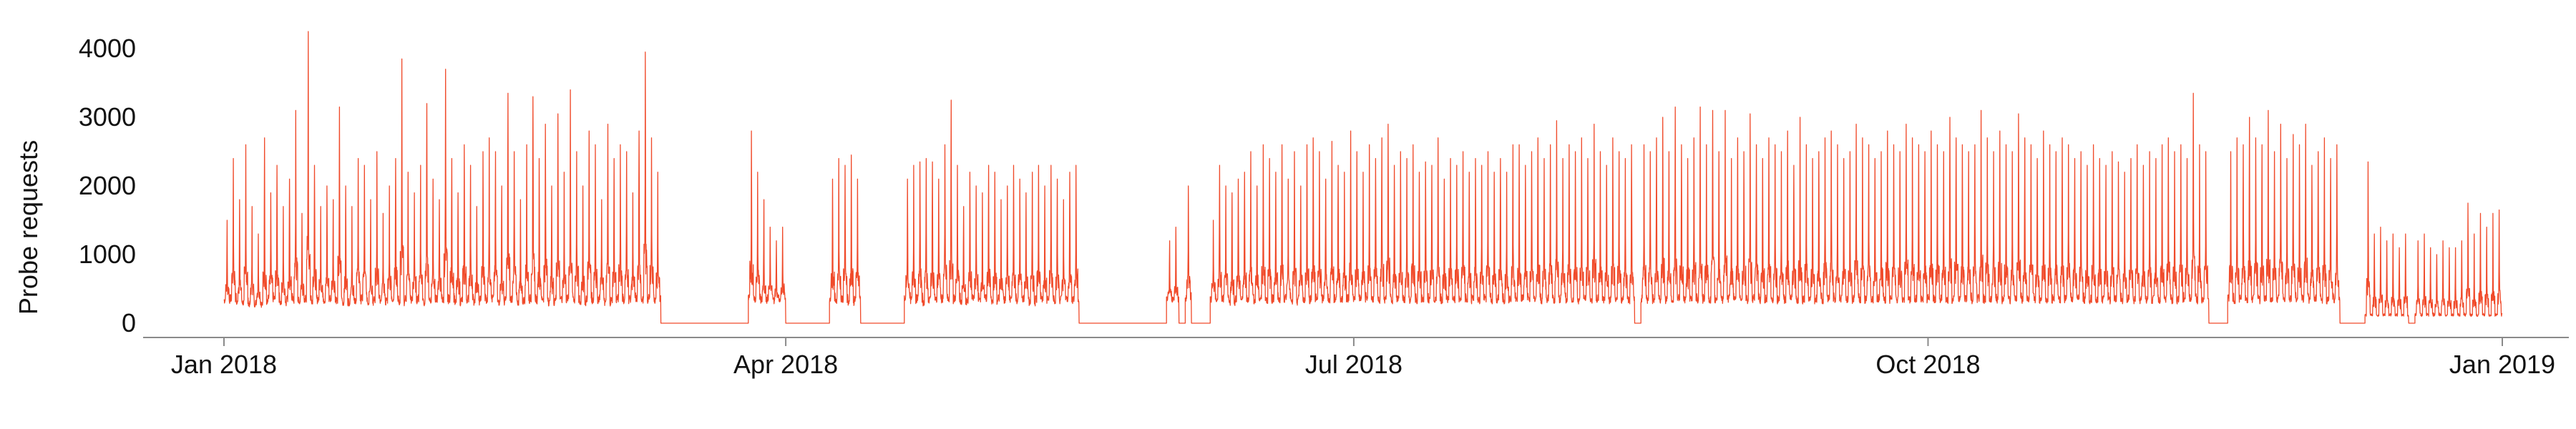 The width and height of the screenshot is (2576, 429). What do you see at coordinates (107, 254) in the screenshot?
I see `y-tick-label: 1000` at bounding box center [107, 254].